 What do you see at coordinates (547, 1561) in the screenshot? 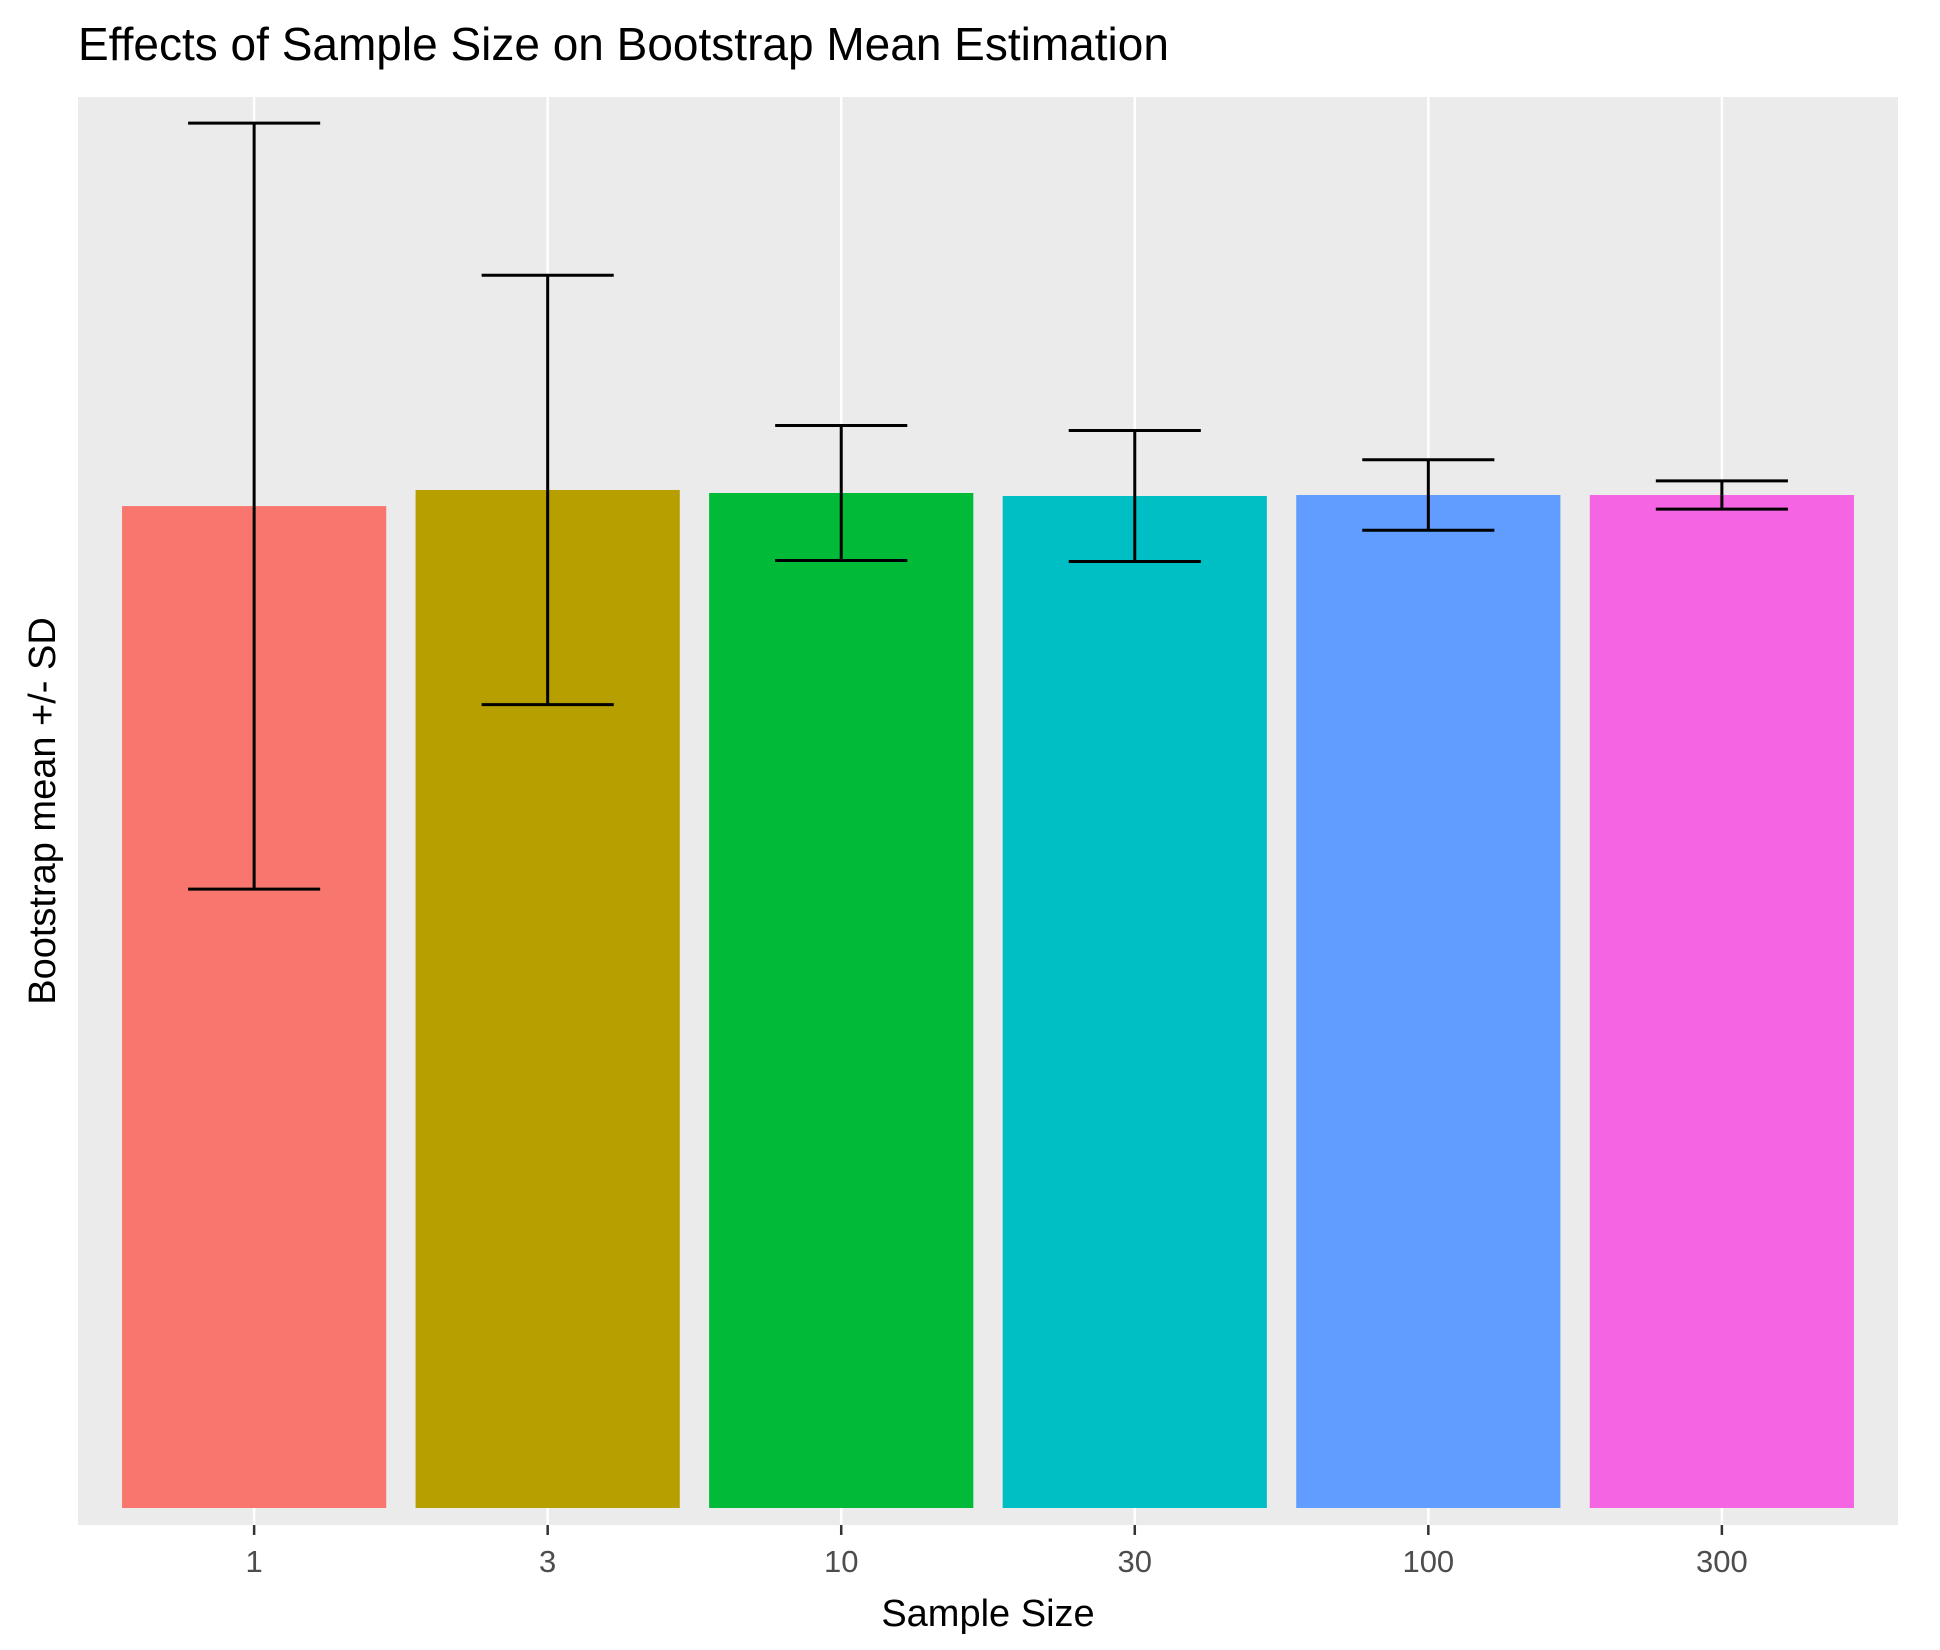
I see `x-tick-label-3: 3` at bounding box center [547, 1561].